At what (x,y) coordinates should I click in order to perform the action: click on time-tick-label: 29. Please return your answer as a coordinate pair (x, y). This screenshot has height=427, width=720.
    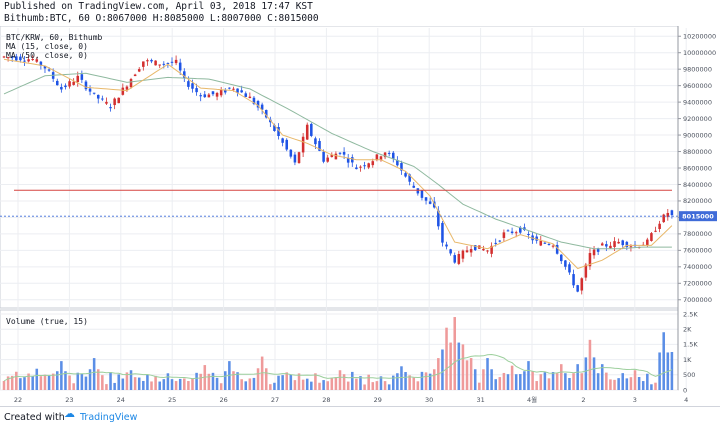
    Looking at the image, I should click on (378, 400).